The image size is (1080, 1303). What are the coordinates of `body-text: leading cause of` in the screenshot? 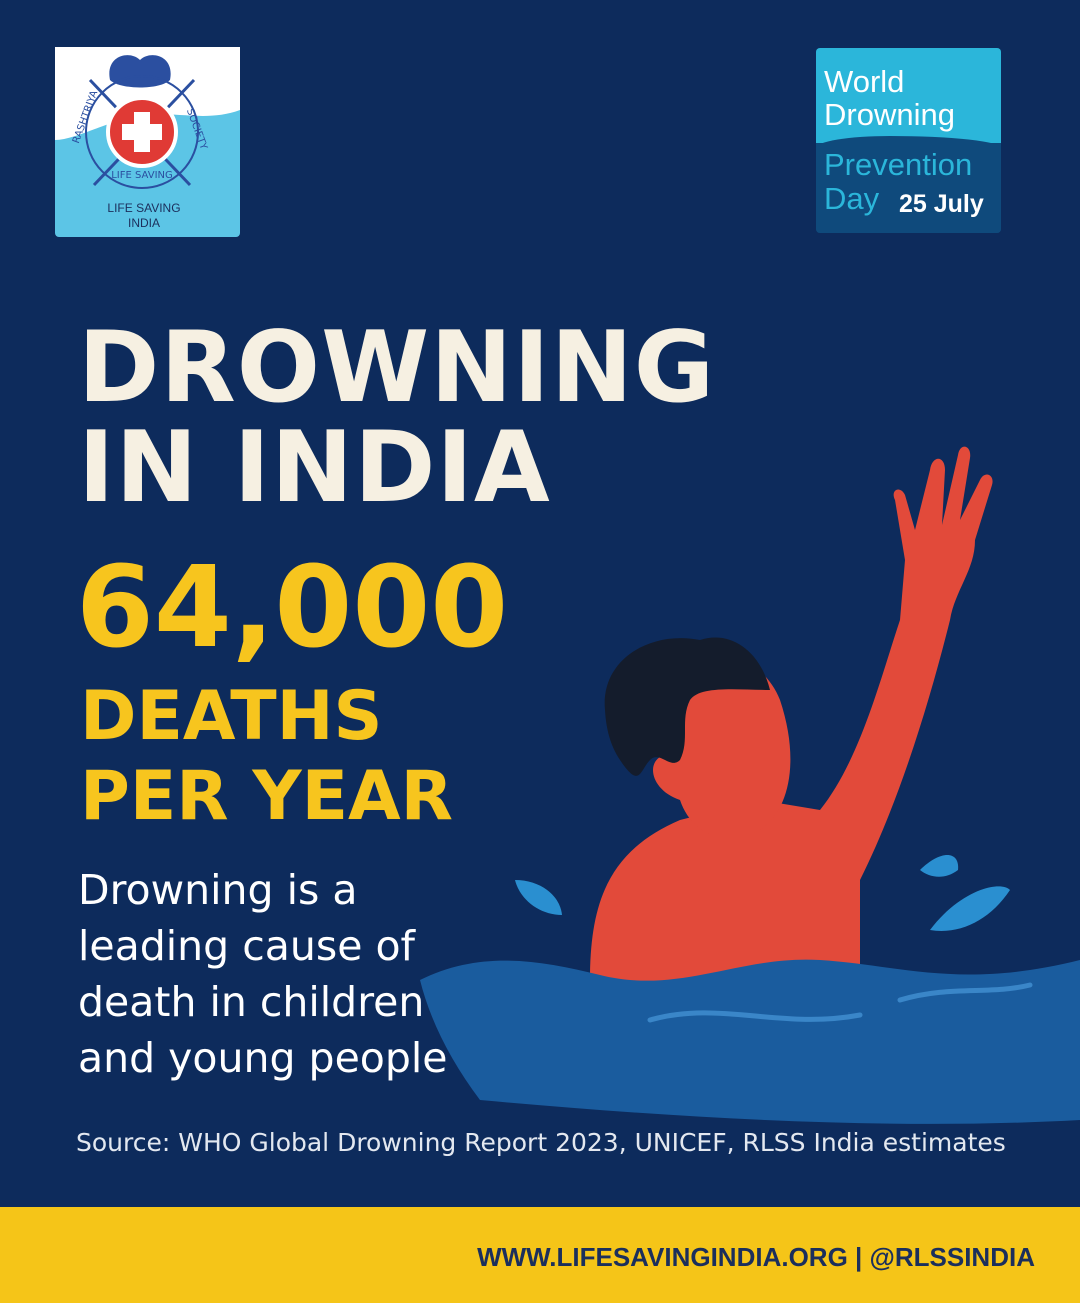 It's located at (246, 946).